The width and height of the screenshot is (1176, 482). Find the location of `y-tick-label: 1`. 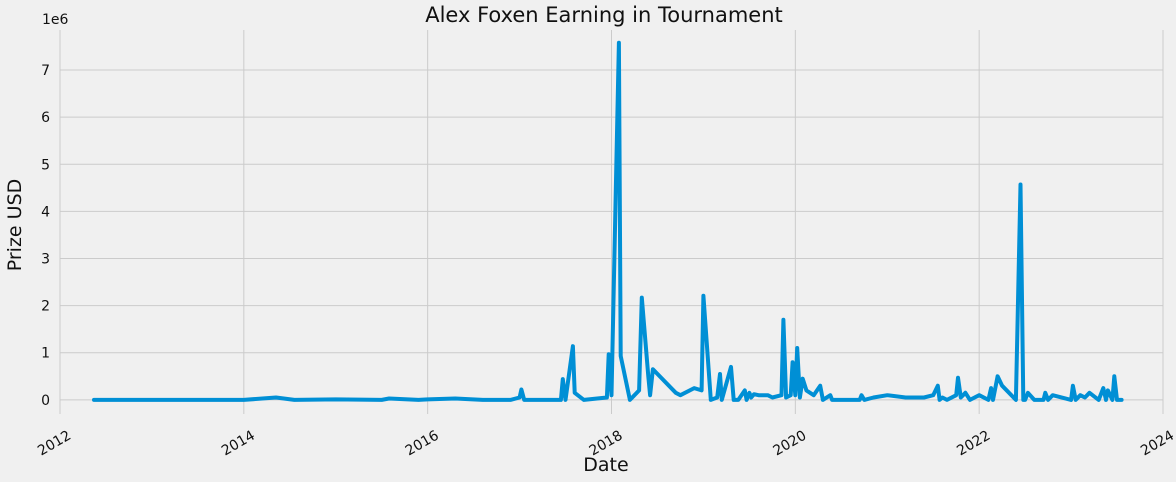

y-tick-label: 1 is located at coordinates (45, 354).